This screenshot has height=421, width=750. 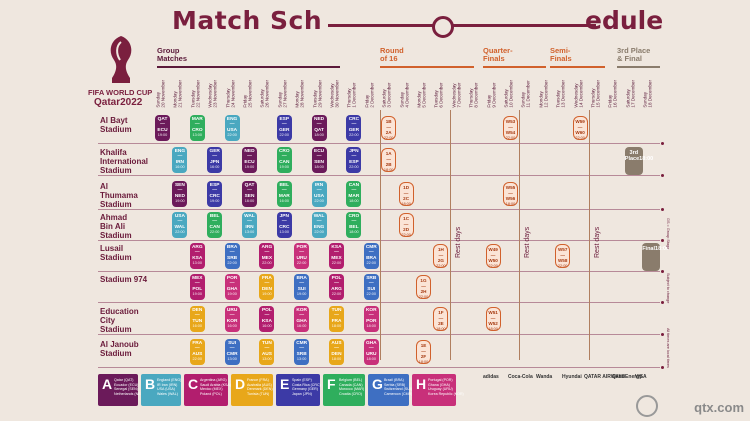 I want to click on group-match-card: CMR — BRA 22:00, so click(x=371, y=256).